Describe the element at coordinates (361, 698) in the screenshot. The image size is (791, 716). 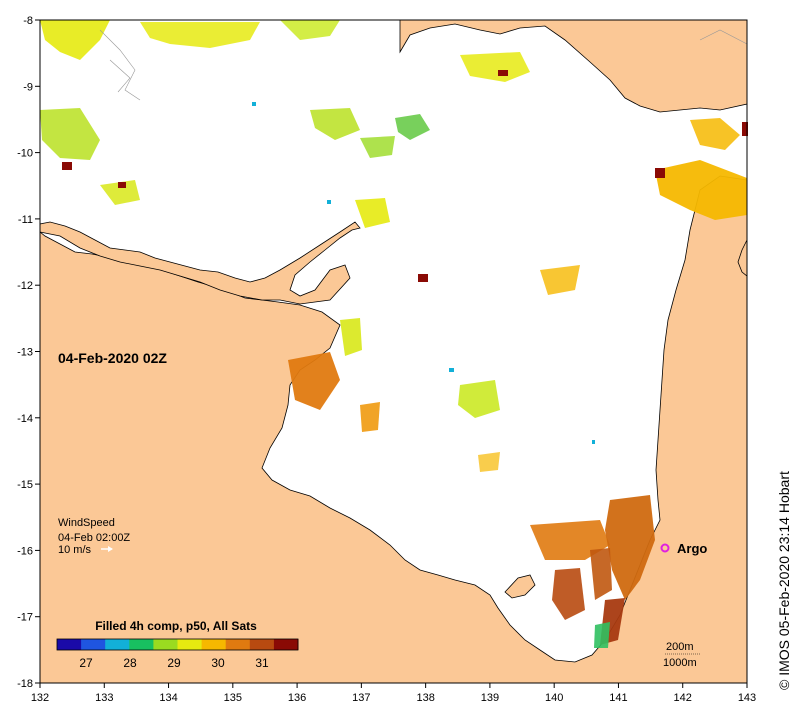
I see `x-tick-label: 137` at that location.